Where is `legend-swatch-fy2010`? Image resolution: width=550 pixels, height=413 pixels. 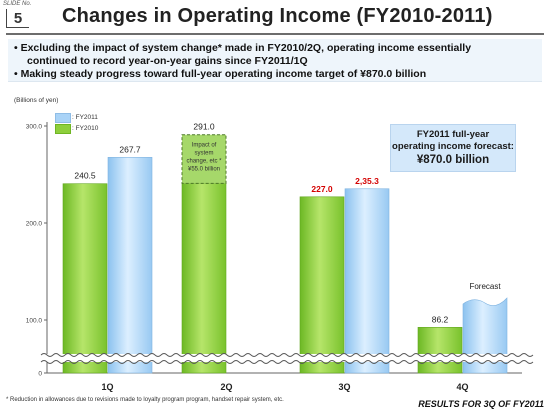 legend-swatch-fy2010 is located at coordinates (63, 129).